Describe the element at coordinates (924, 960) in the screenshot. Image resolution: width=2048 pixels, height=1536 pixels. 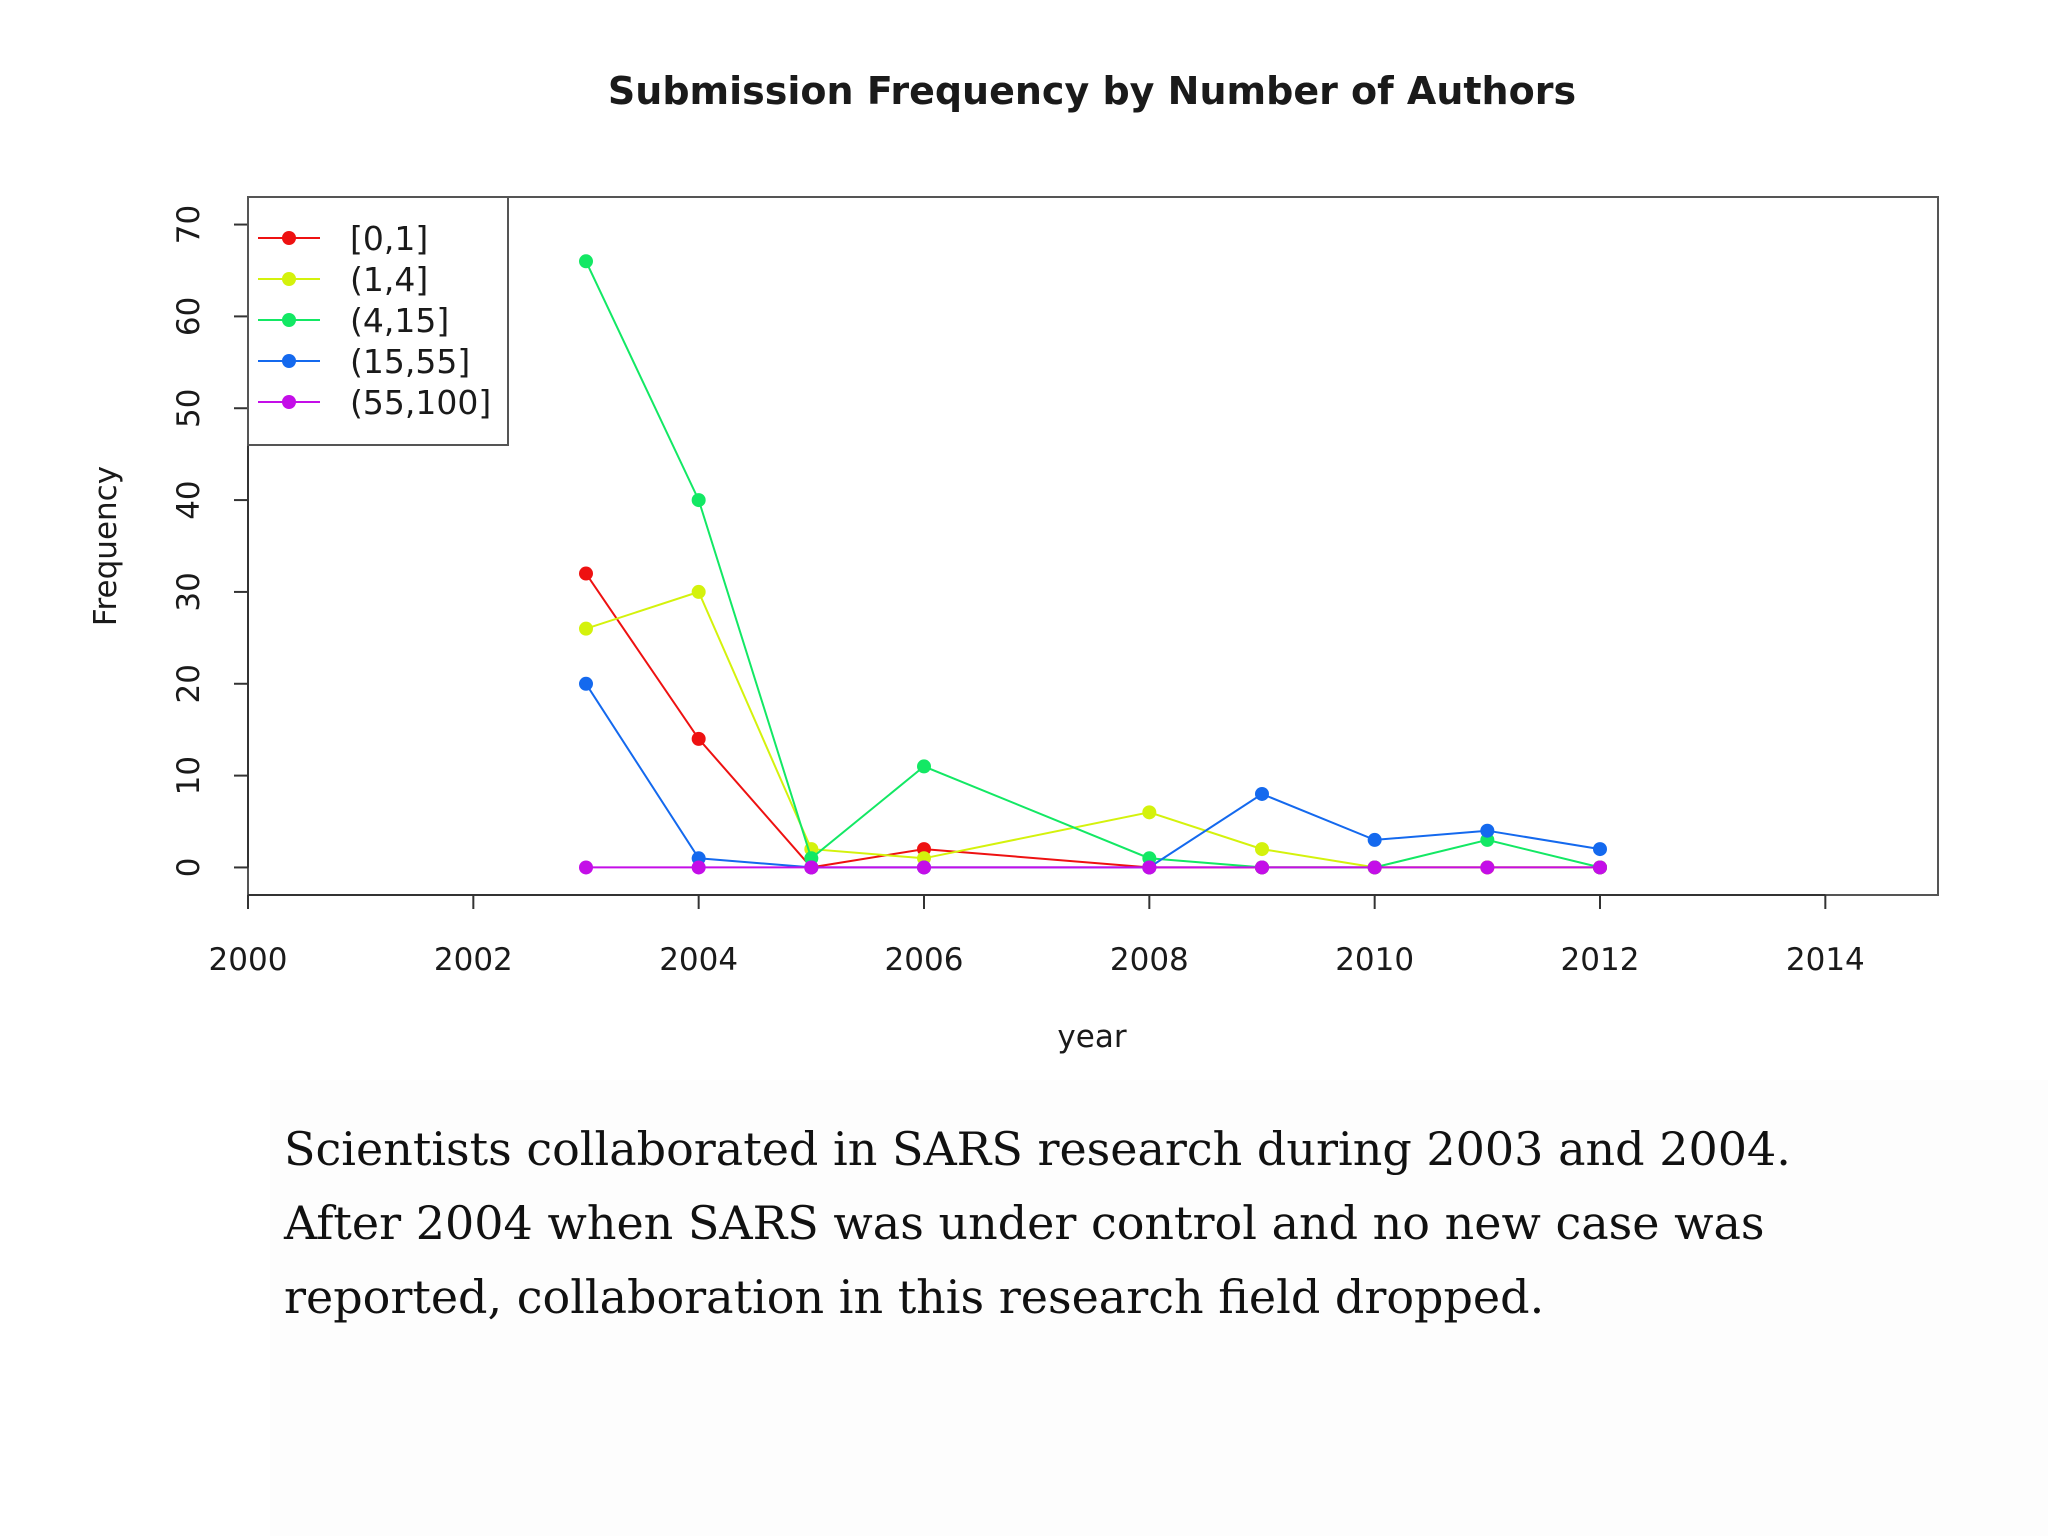
I see `x-tick-label: 2006` at that location.